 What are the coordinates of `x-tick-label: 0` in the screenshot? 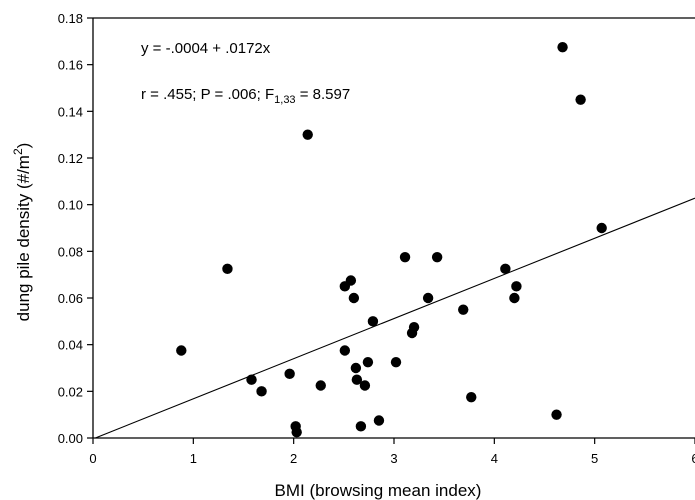 It's located at (92, 458).